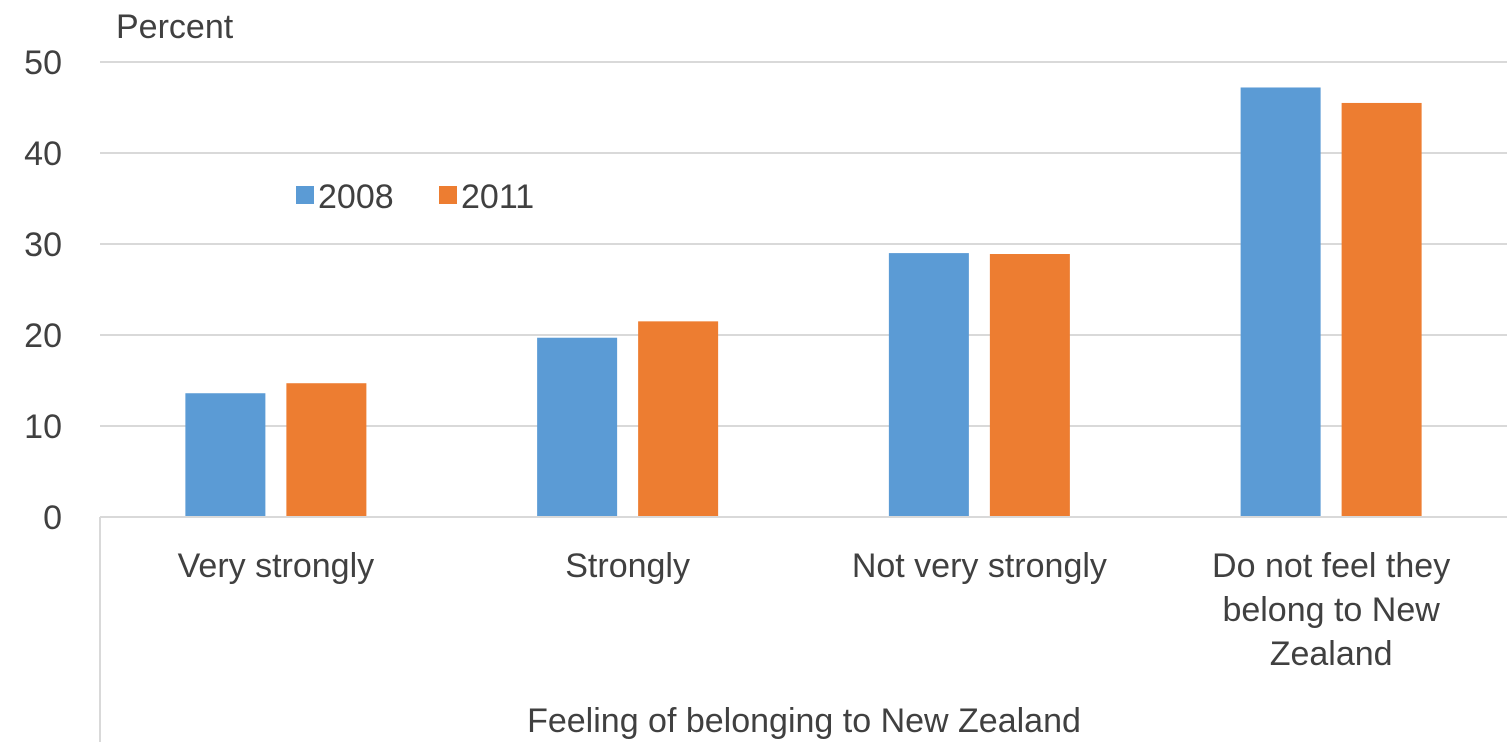 This screenshot has height=747, width=1507. I want to click on legend-swatch-2011, so click(448, 195).